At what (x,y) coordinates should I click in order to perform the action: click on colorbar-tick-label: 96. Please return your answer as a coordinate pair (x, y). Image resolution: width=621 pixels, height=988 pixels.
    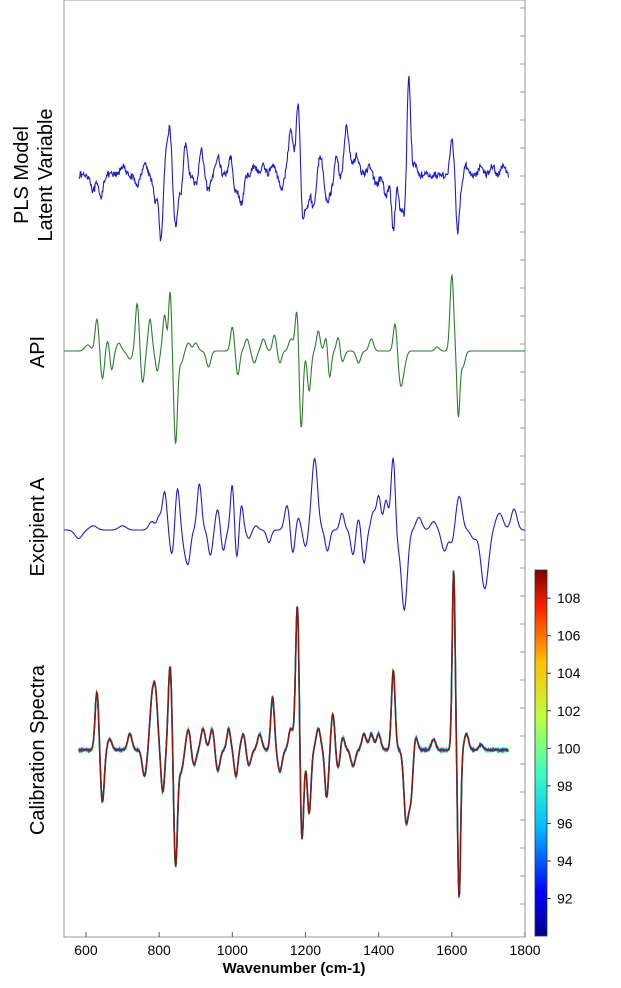
    Looking at the image, I should click on (565, 823).